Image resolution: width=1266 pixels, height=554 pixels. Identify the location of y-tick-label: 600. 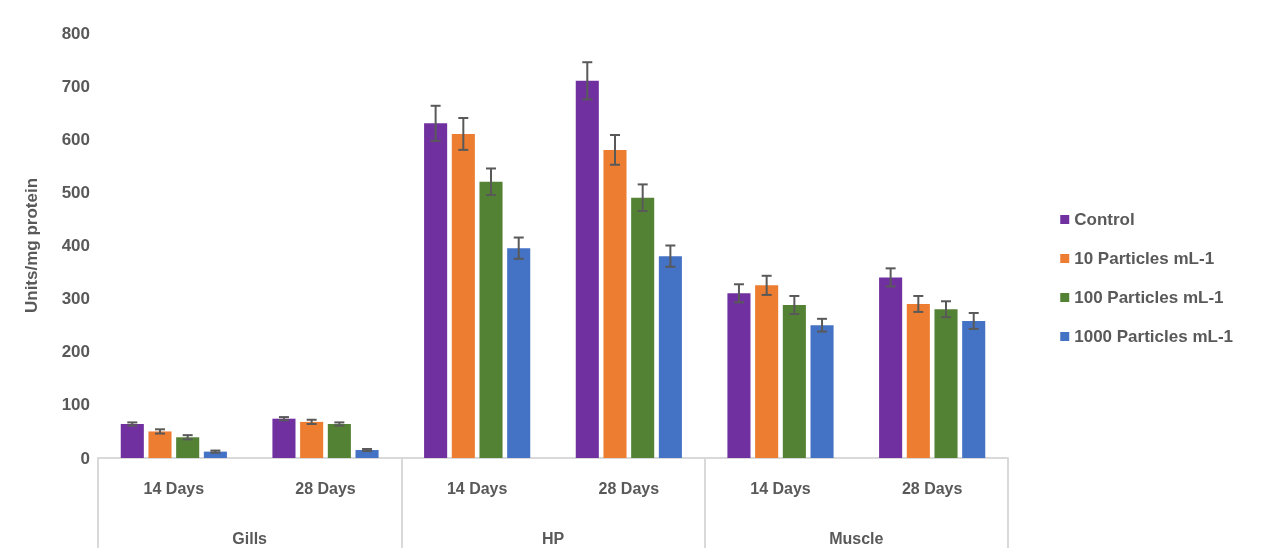
(75, 139).